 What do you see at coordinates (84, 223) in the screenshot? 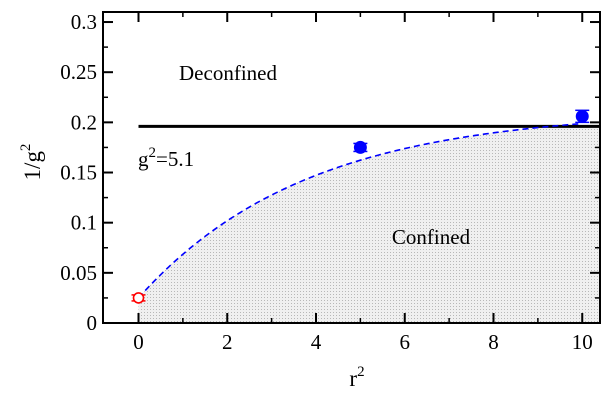
I see `y-tick-label: 0.1` at bounding box center [84, 223].